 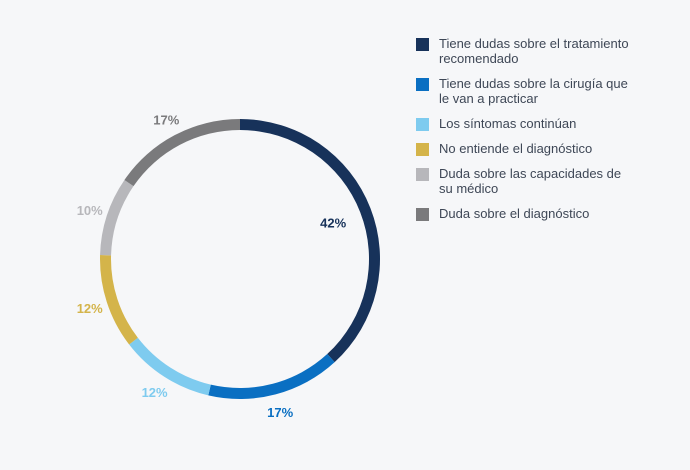 I want to click on legend-item: Los síntomas continúan, so click(x=546, y=123).